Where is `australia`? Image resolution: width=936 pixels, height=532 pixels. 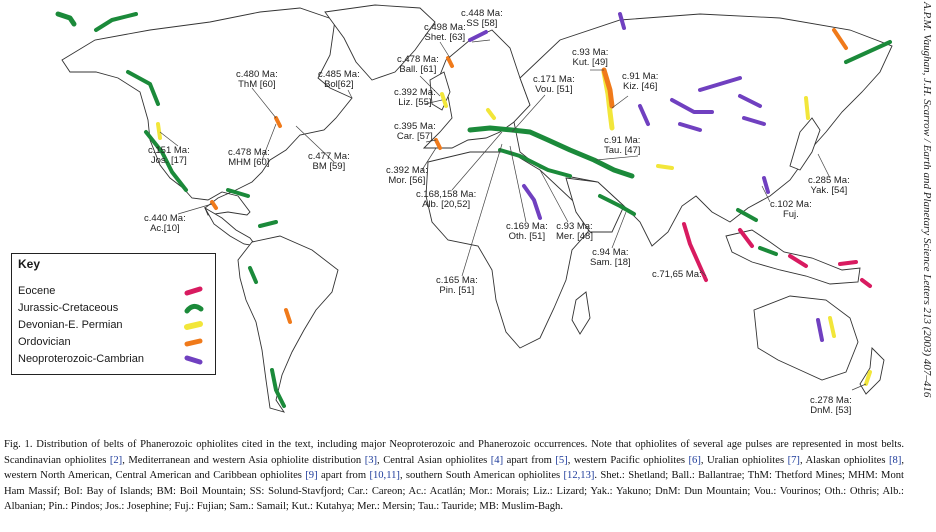
australia is located at coordinates (806, 338).